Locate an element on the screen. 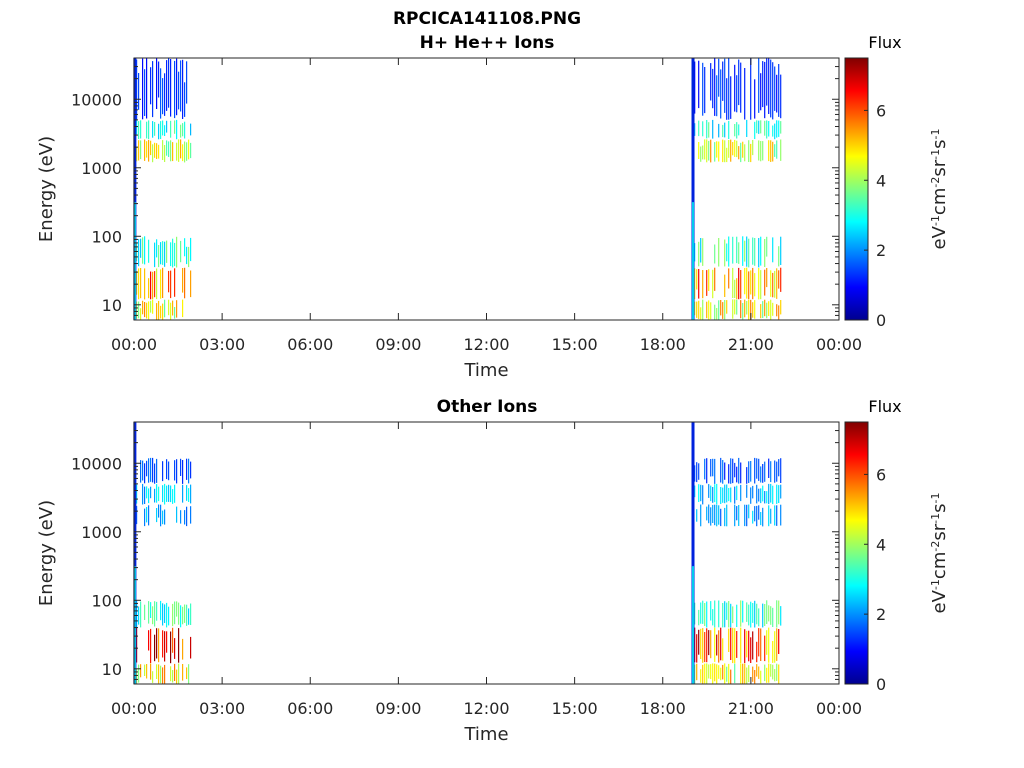 Image resolution: width=1024 pixels, height=768 pixels. y-tick-label: 1000 is located at coordinates (101, 532).